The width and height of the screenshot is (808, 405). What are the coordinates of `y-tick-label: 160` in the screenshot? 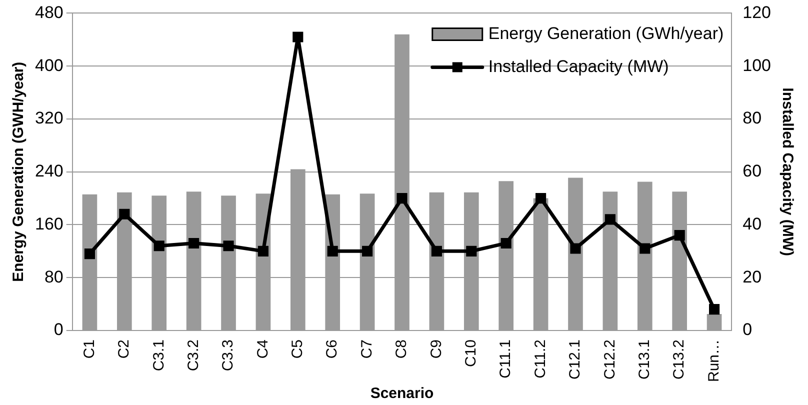 It's located at (49, 224).